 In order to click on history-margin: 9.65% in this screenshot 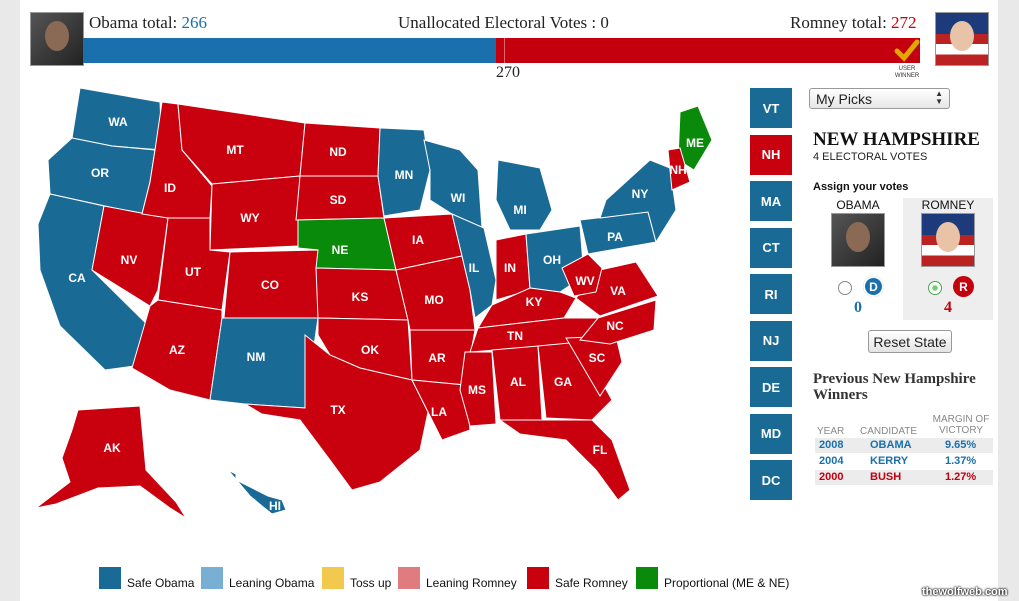, I will do `click(961, 445)`.